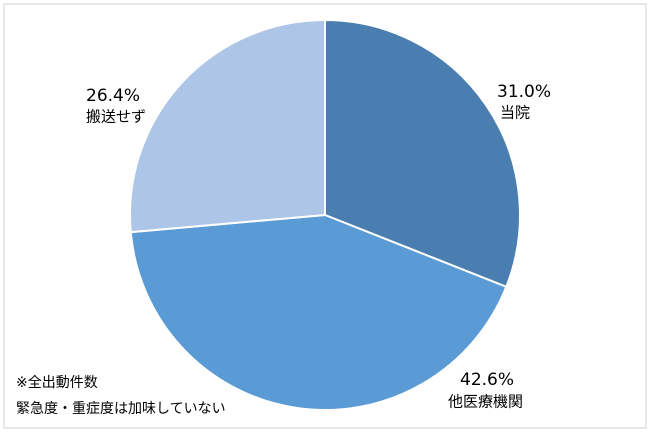  What do you see at coordinates (515, 113) in the screenshot?
I see `category-label: 当院` at bounding box center [515, 113].